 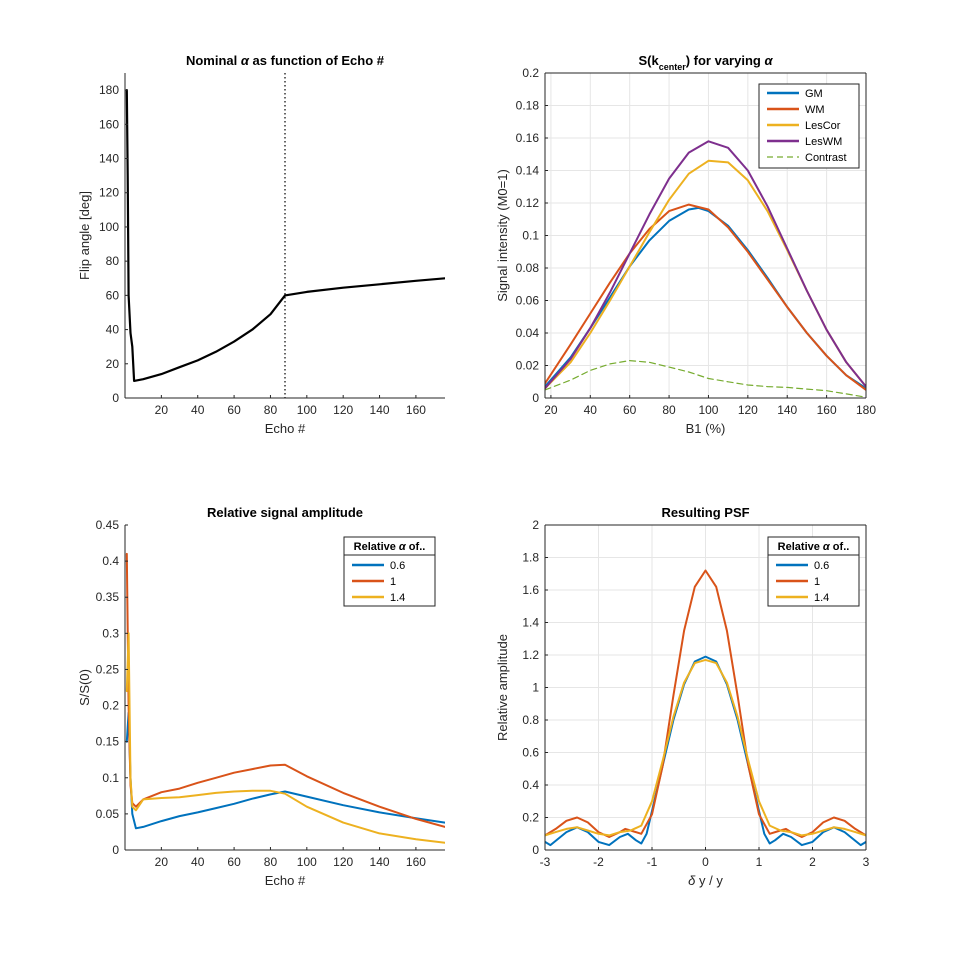 I want to click on y-tick-label: 0.08, so click(x=528, y=268).